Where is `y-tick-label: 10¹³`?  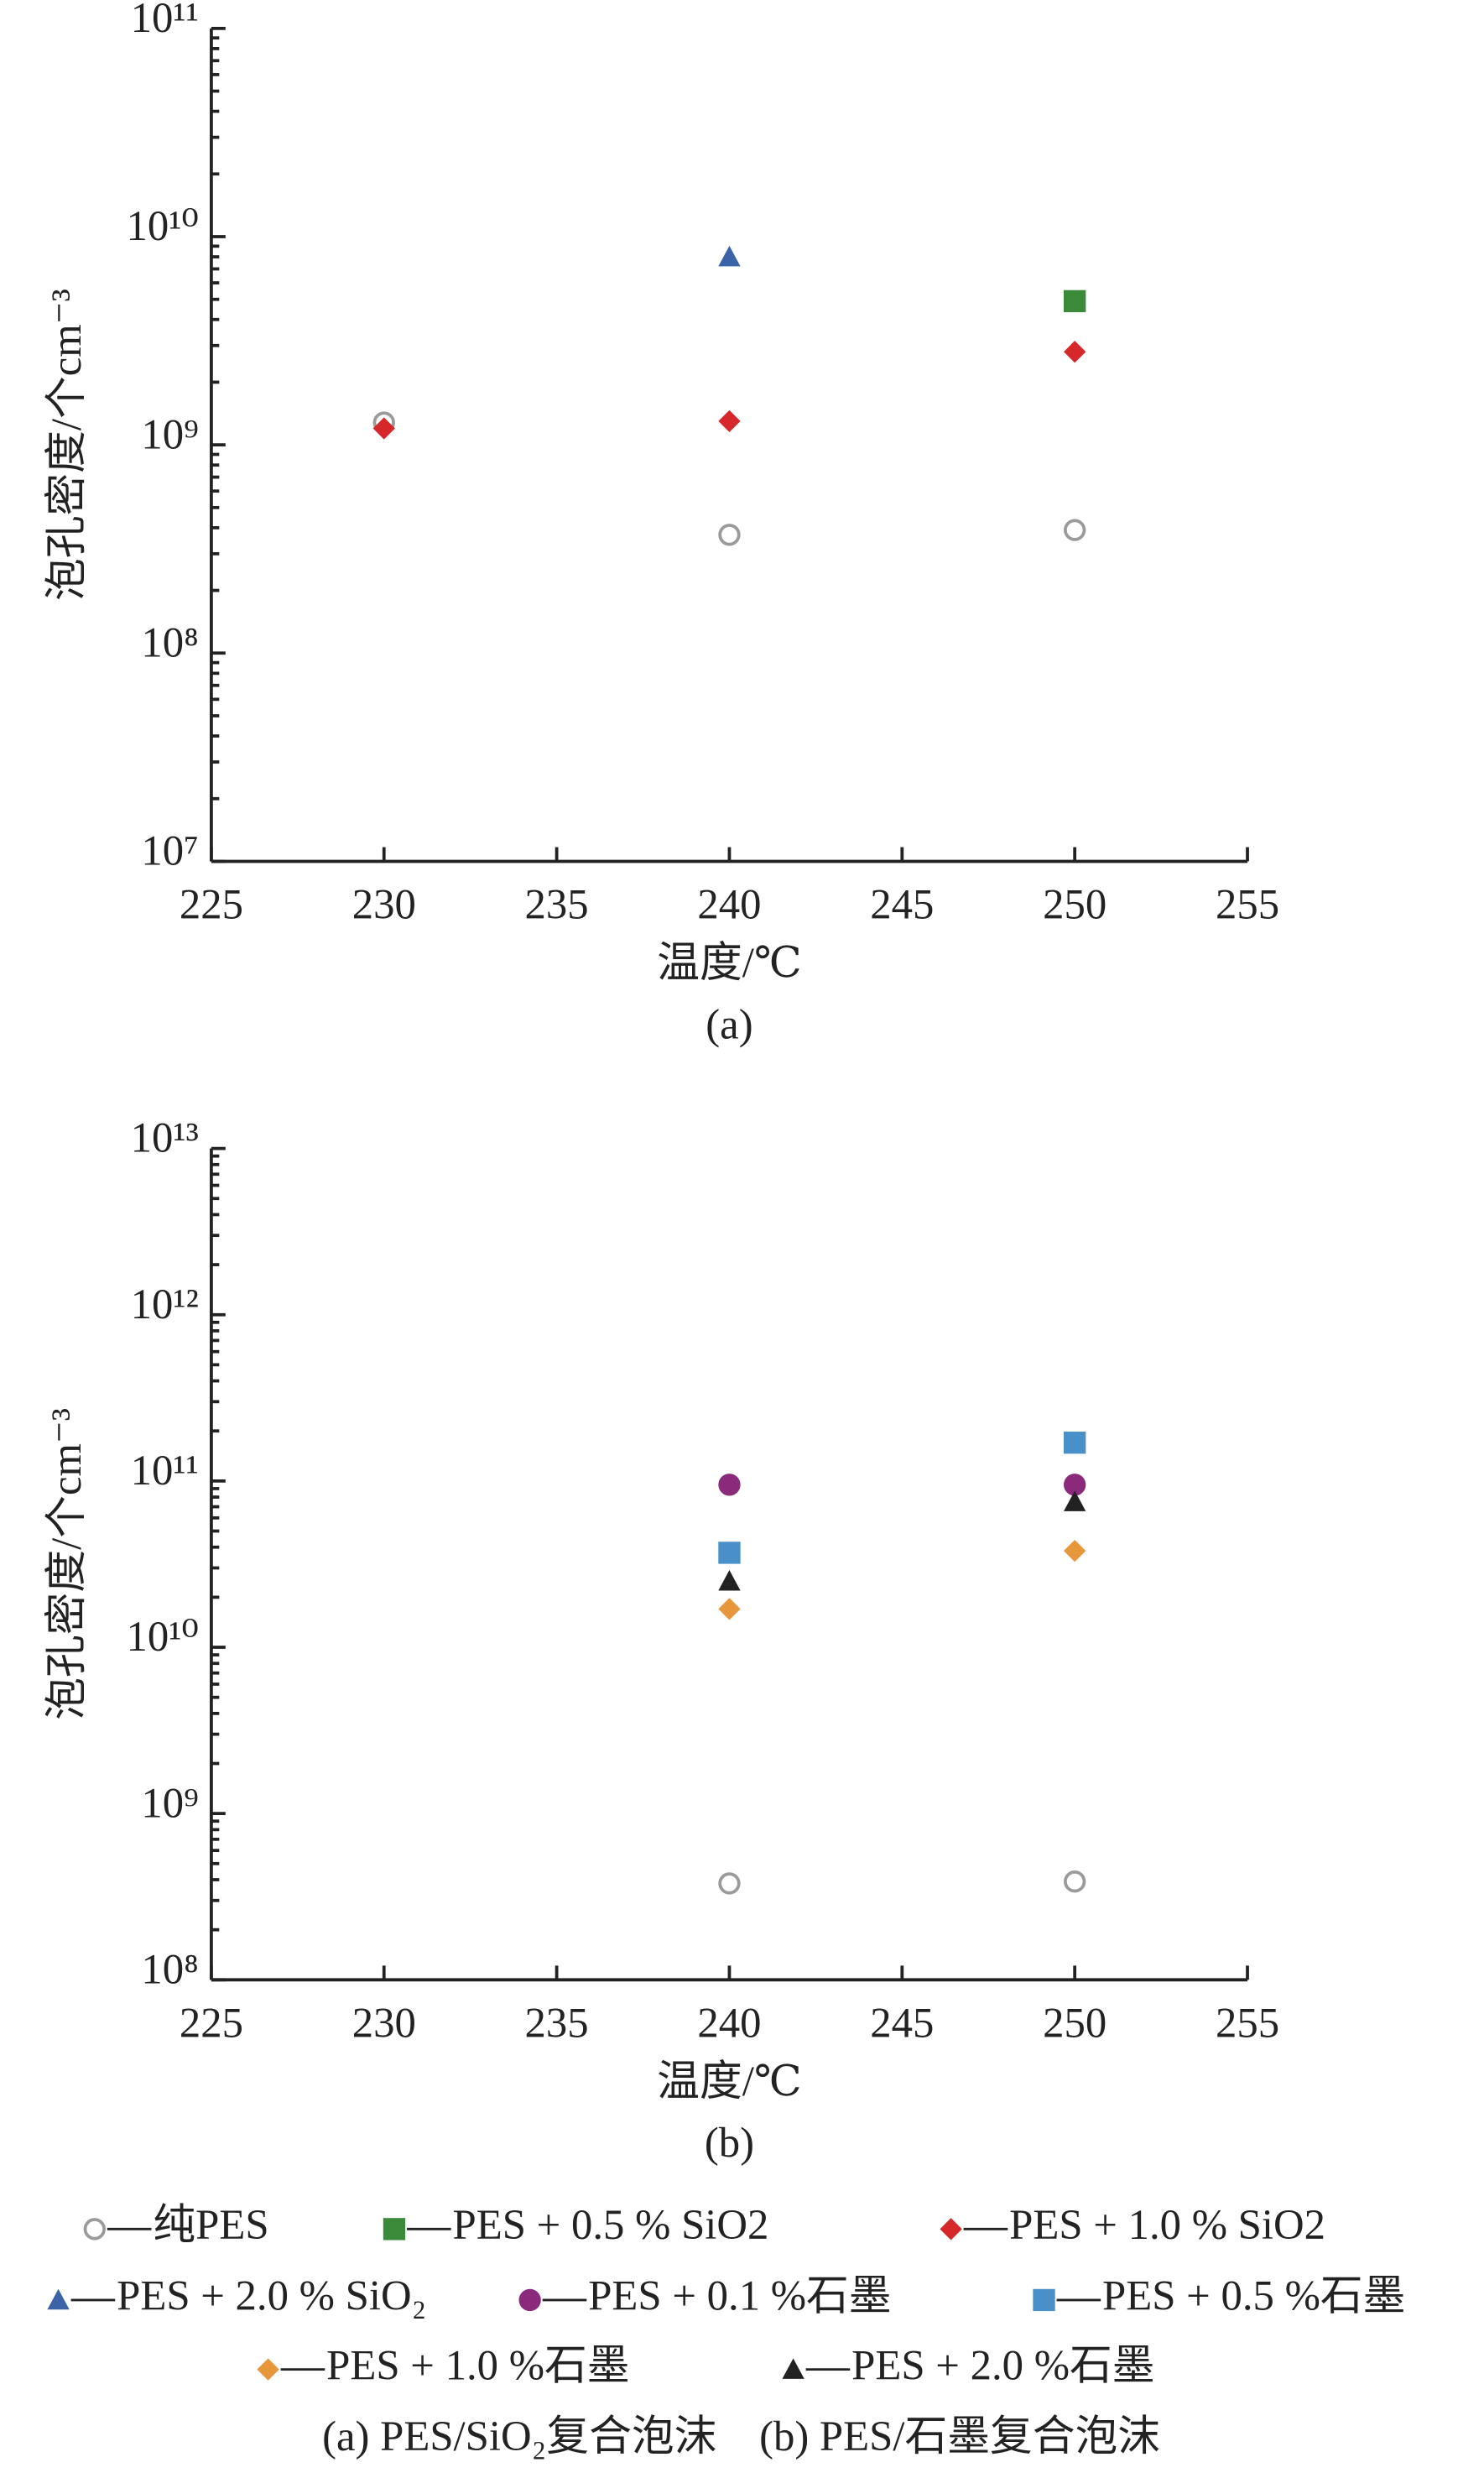 y-tick-label: 10¹³ is located at coordinates (165, 1137).